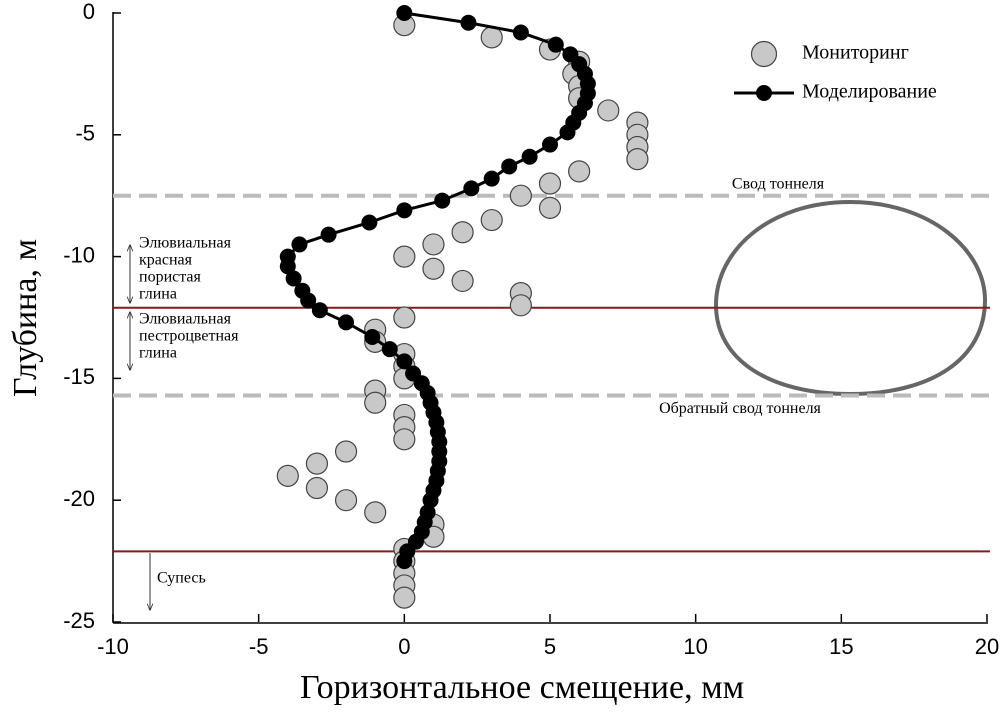 This screenshot has height=722, width=1004. I want to click on reference-label: Свод тоннеля, so click(778, 183).